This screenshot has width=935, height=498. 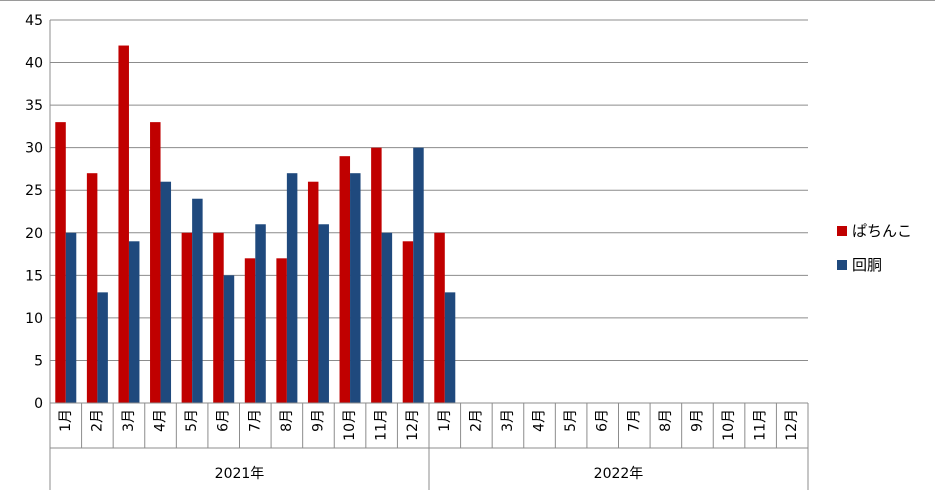 I want to click on y-tick-label: 35, so click(x=34, y=106).